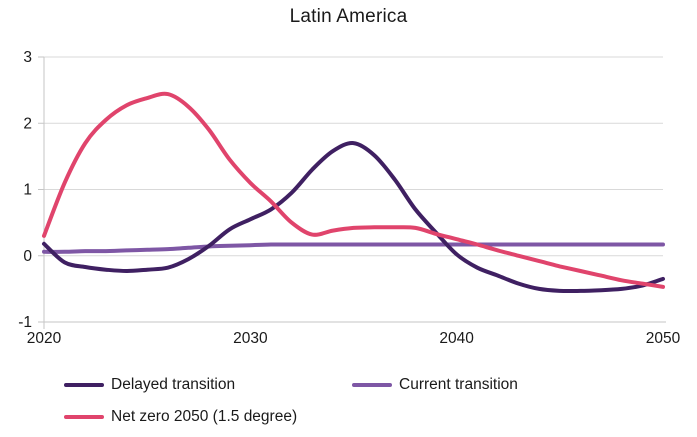 This screenshot has height=437, width=697. What do you see at coordinates (372, 385) in the screenshot?
I see `current-transition-line-swatch` at bounding box center [372, 385].